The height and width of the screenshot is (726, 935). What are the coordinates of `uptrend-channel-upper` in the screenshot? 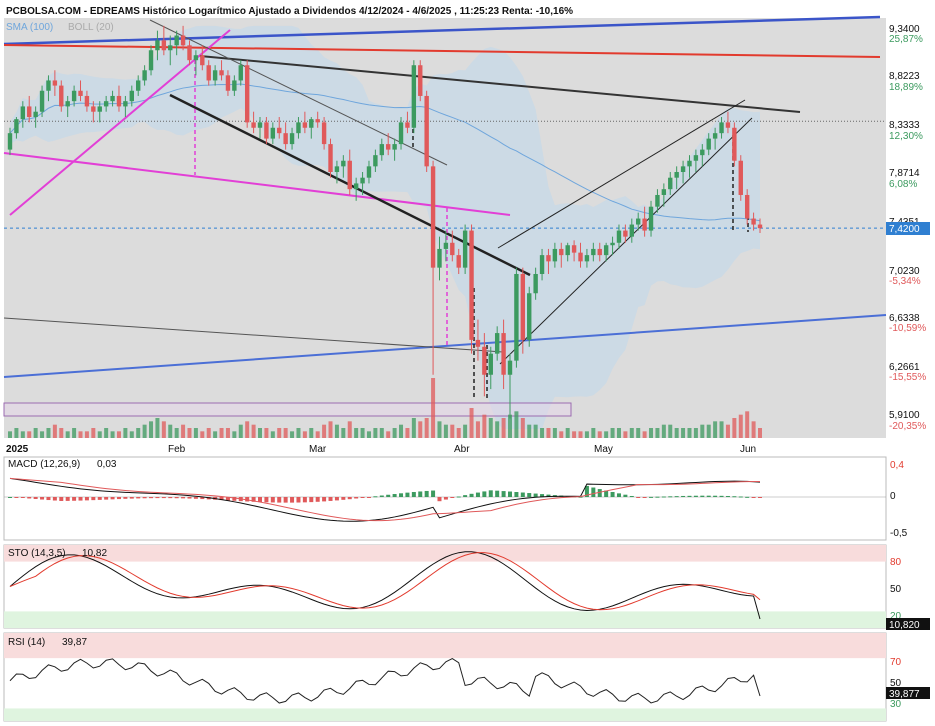 It's located at (621, 174).